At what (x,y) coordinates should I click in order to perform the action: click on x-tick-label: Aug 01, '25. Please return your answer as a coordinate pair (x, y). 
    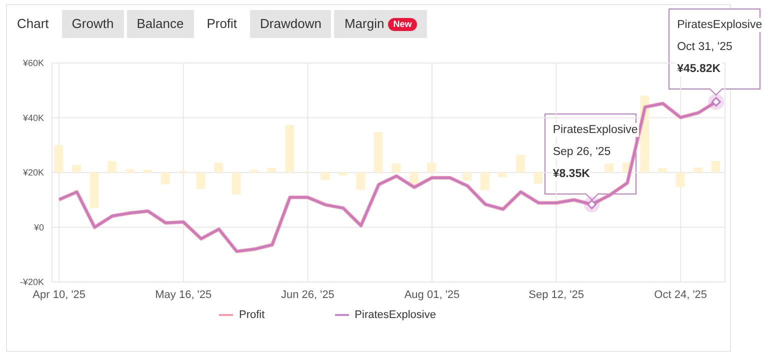
    Looking at the image, I should click on (432, 294).